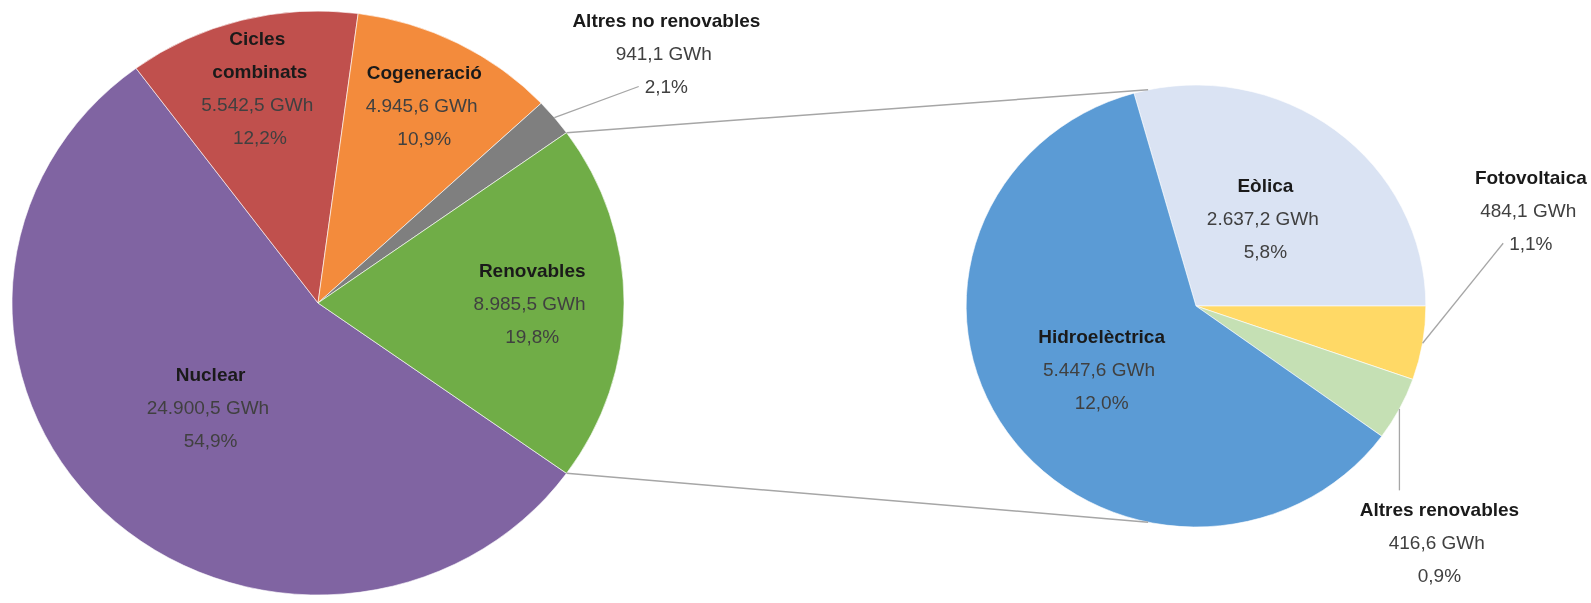  Describe the element at coordinates (1531, 226) in the screenshot. I see `data-label: 484,1 GWh 1,1%` at that location.